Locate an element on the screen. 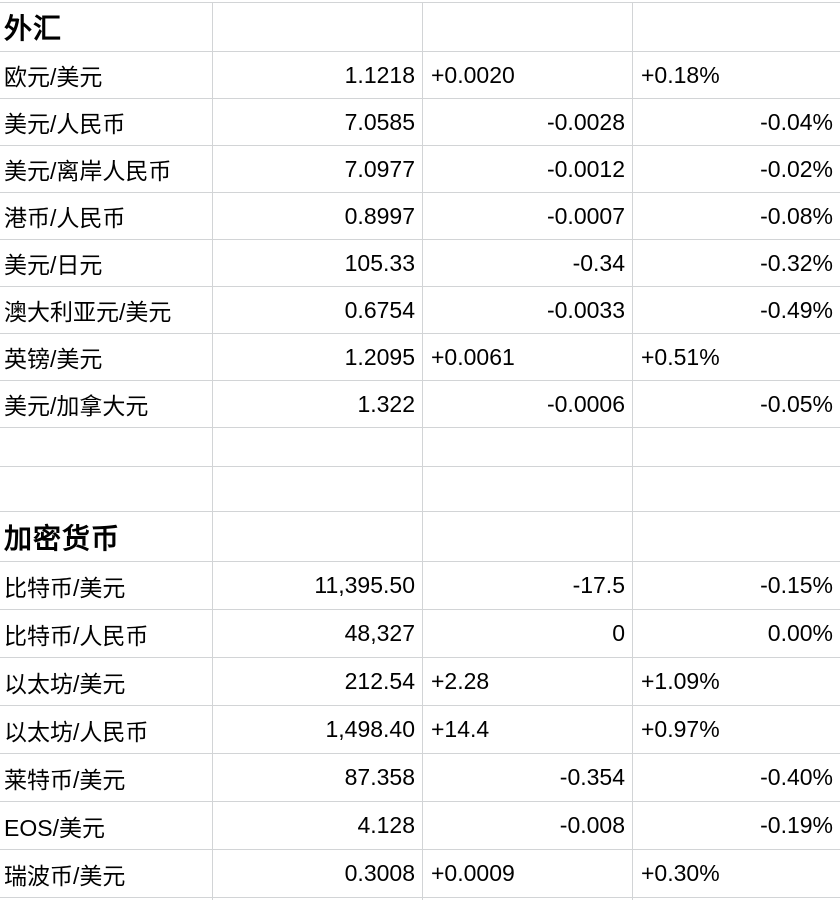 The height and width of the screenshot is (900, 840). table-row: 美元/离岸人民币 7.0977 -0.0012 -0.02% is located at coordinates (420, 169).